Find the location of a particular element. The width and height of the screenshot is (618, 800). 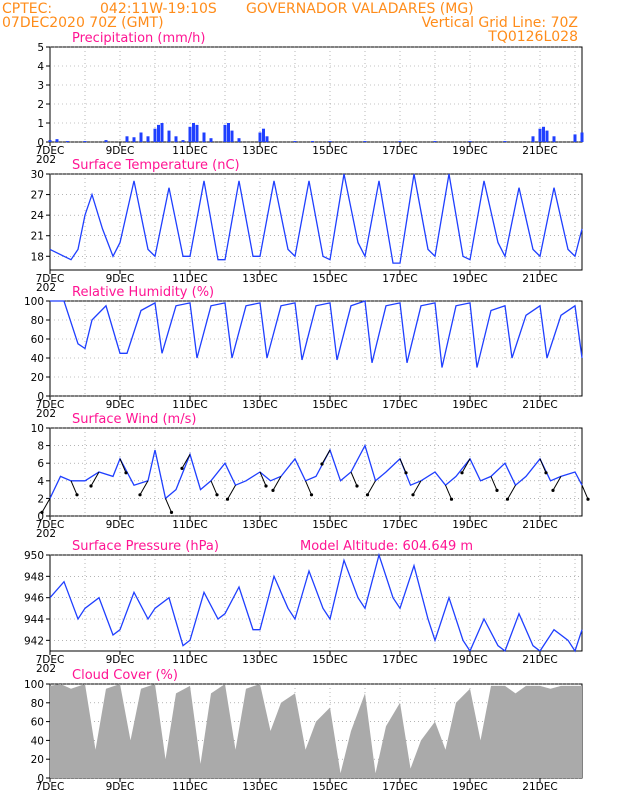

panel-title-temp: Surface Temperature (nC) is located at coordinates (156, 165).